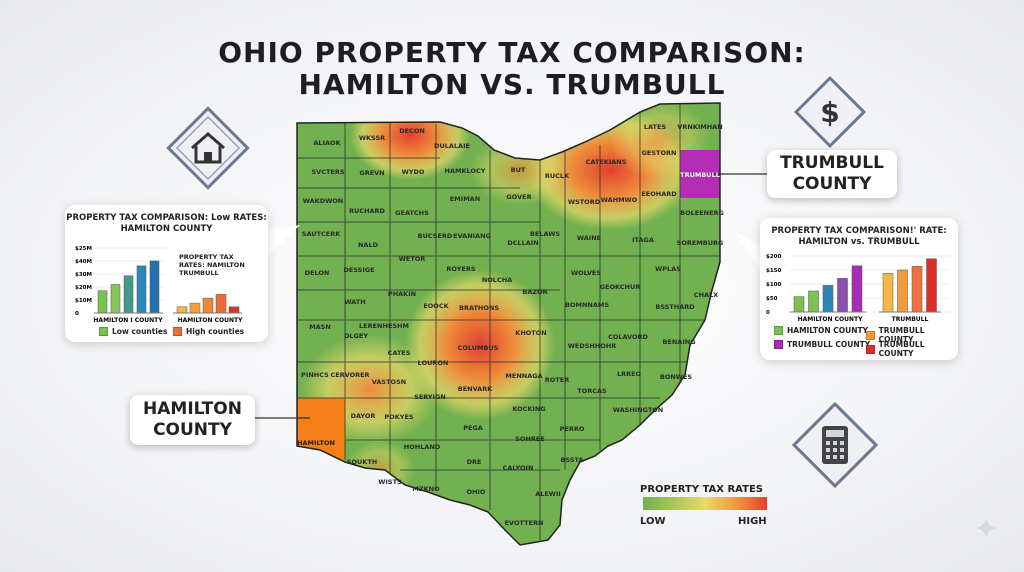 The image size is (1024, 572). I want to click on county-label: WISTS, so click(390, 482).